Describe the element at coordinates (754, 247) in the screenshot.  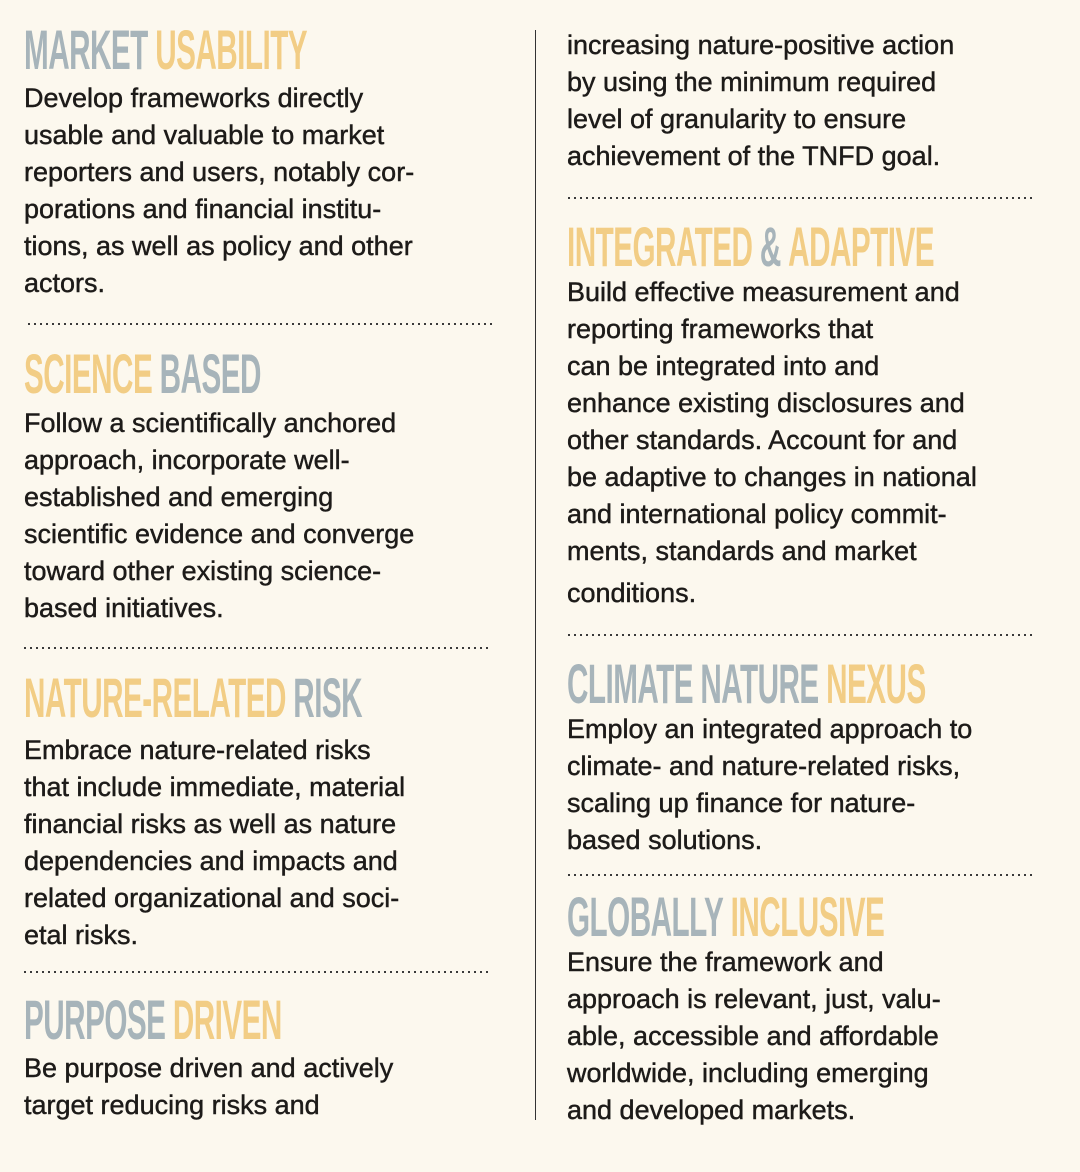
I see `section-heading-integrated-adaptive: INTEGRATED & ADAPTIVE` at that location.